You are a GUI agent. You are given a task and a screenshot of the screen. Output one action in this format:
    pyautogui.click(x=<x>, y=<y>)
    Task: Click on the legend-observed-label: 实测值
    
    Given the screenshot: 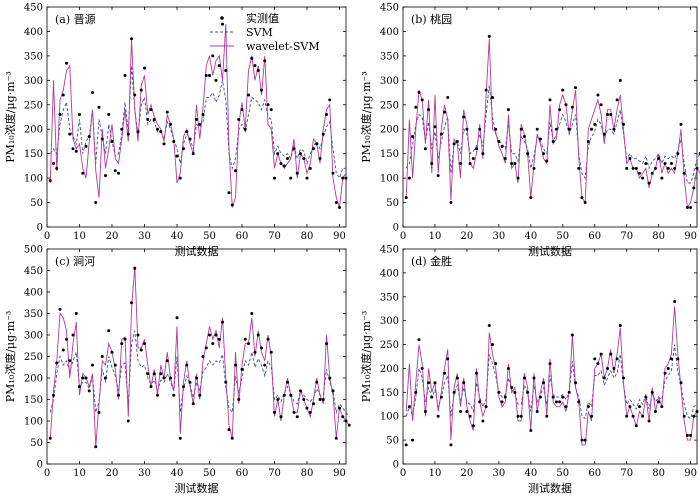 What is the action you would take?
    pyautogui.click(x=262, y=18)
    